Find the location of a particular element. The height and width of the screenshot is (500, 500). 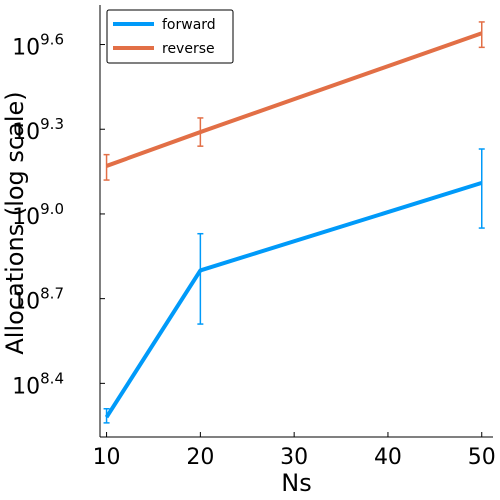

x-ticks: 10 20 30 40 50 is located at coordinates (294, 451).